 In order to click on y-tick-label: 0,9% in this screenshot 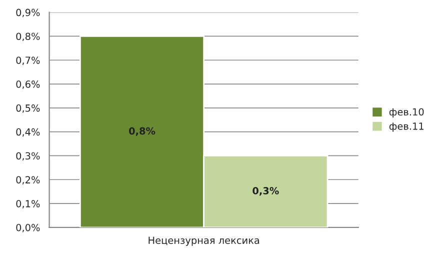, I will do `click(28, 13)`.